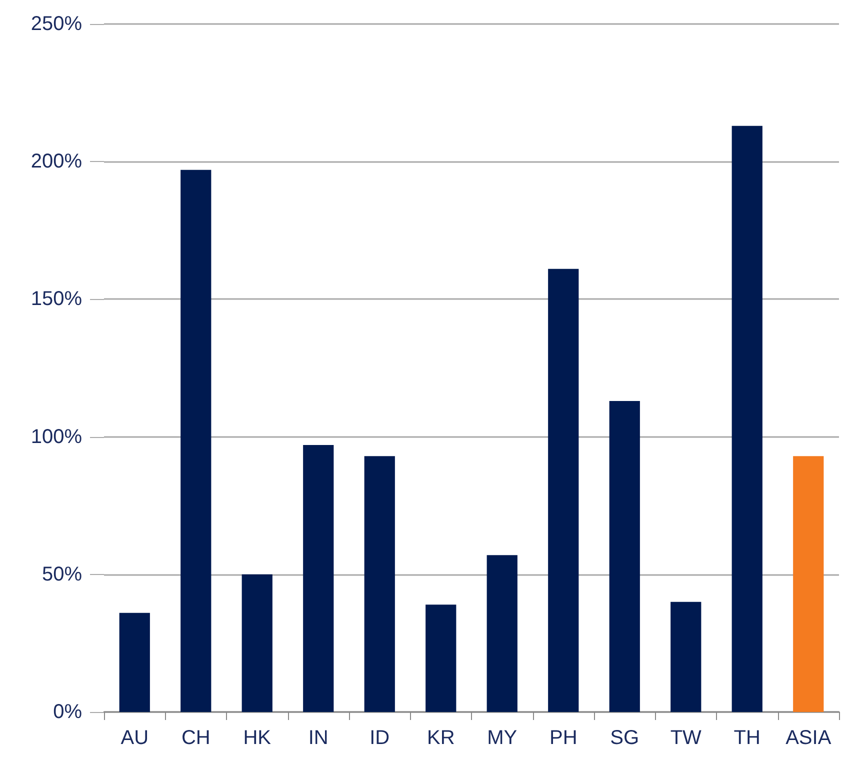 The width and height of the screenshot is (859, 762). I want to click on x-tick-label: IN, so click(318, 738).